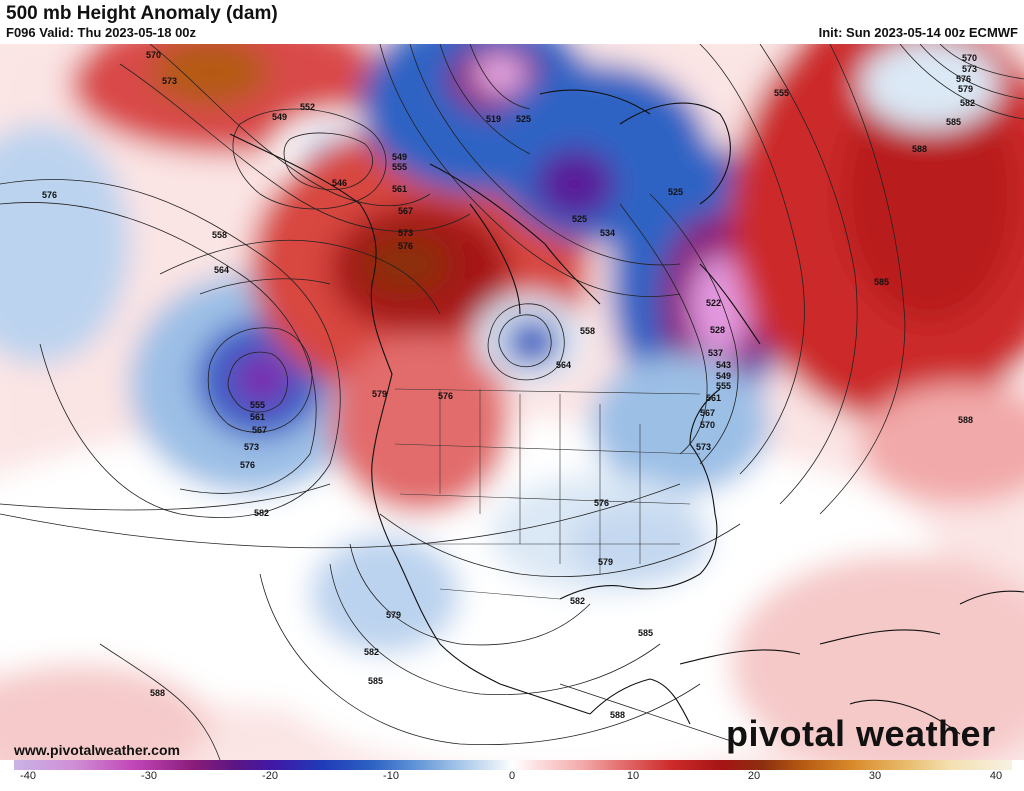 Image resolution: width=1024 pixels, height=791 pixels. What do you see at coordinates (754, 776) in the screenshot?
I see `colorbar-tick: 20` at bounding box center [754, 776].